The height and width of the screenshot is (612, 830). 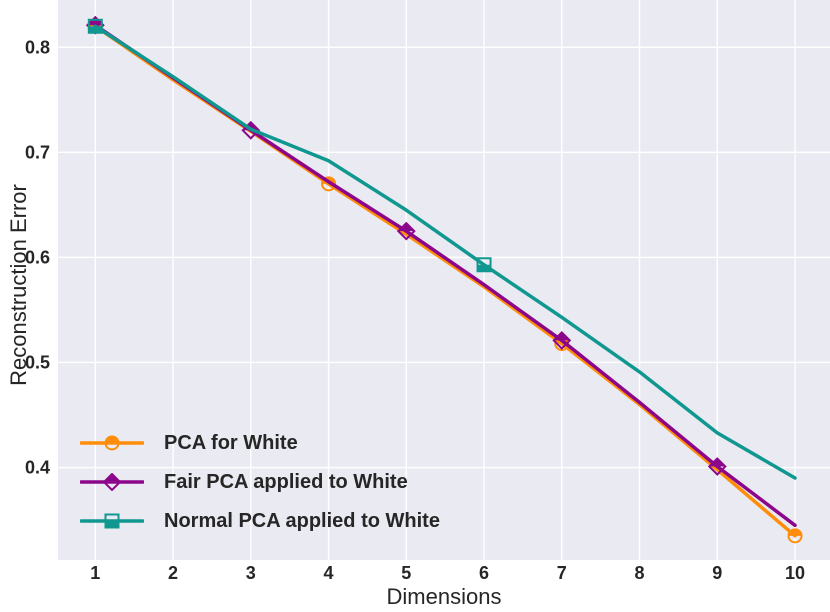 What do you see at coordinates (251, 573) in the screenshot?
I see `x-tick-label: 3` at bounding box center [251, 573].